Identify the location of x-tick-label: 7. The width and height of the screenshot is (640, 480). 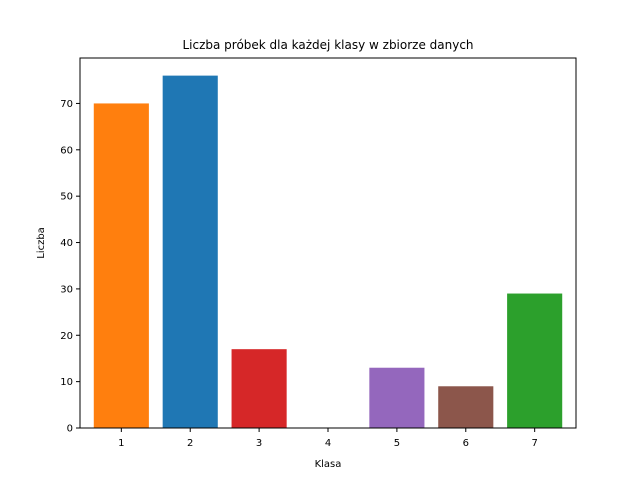
(534, 443).